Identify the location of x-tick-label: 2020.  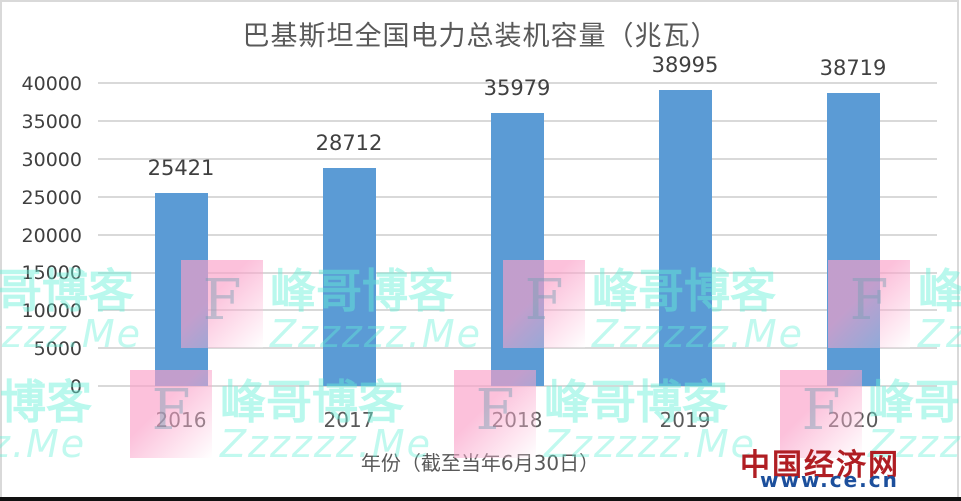
(853, 420).